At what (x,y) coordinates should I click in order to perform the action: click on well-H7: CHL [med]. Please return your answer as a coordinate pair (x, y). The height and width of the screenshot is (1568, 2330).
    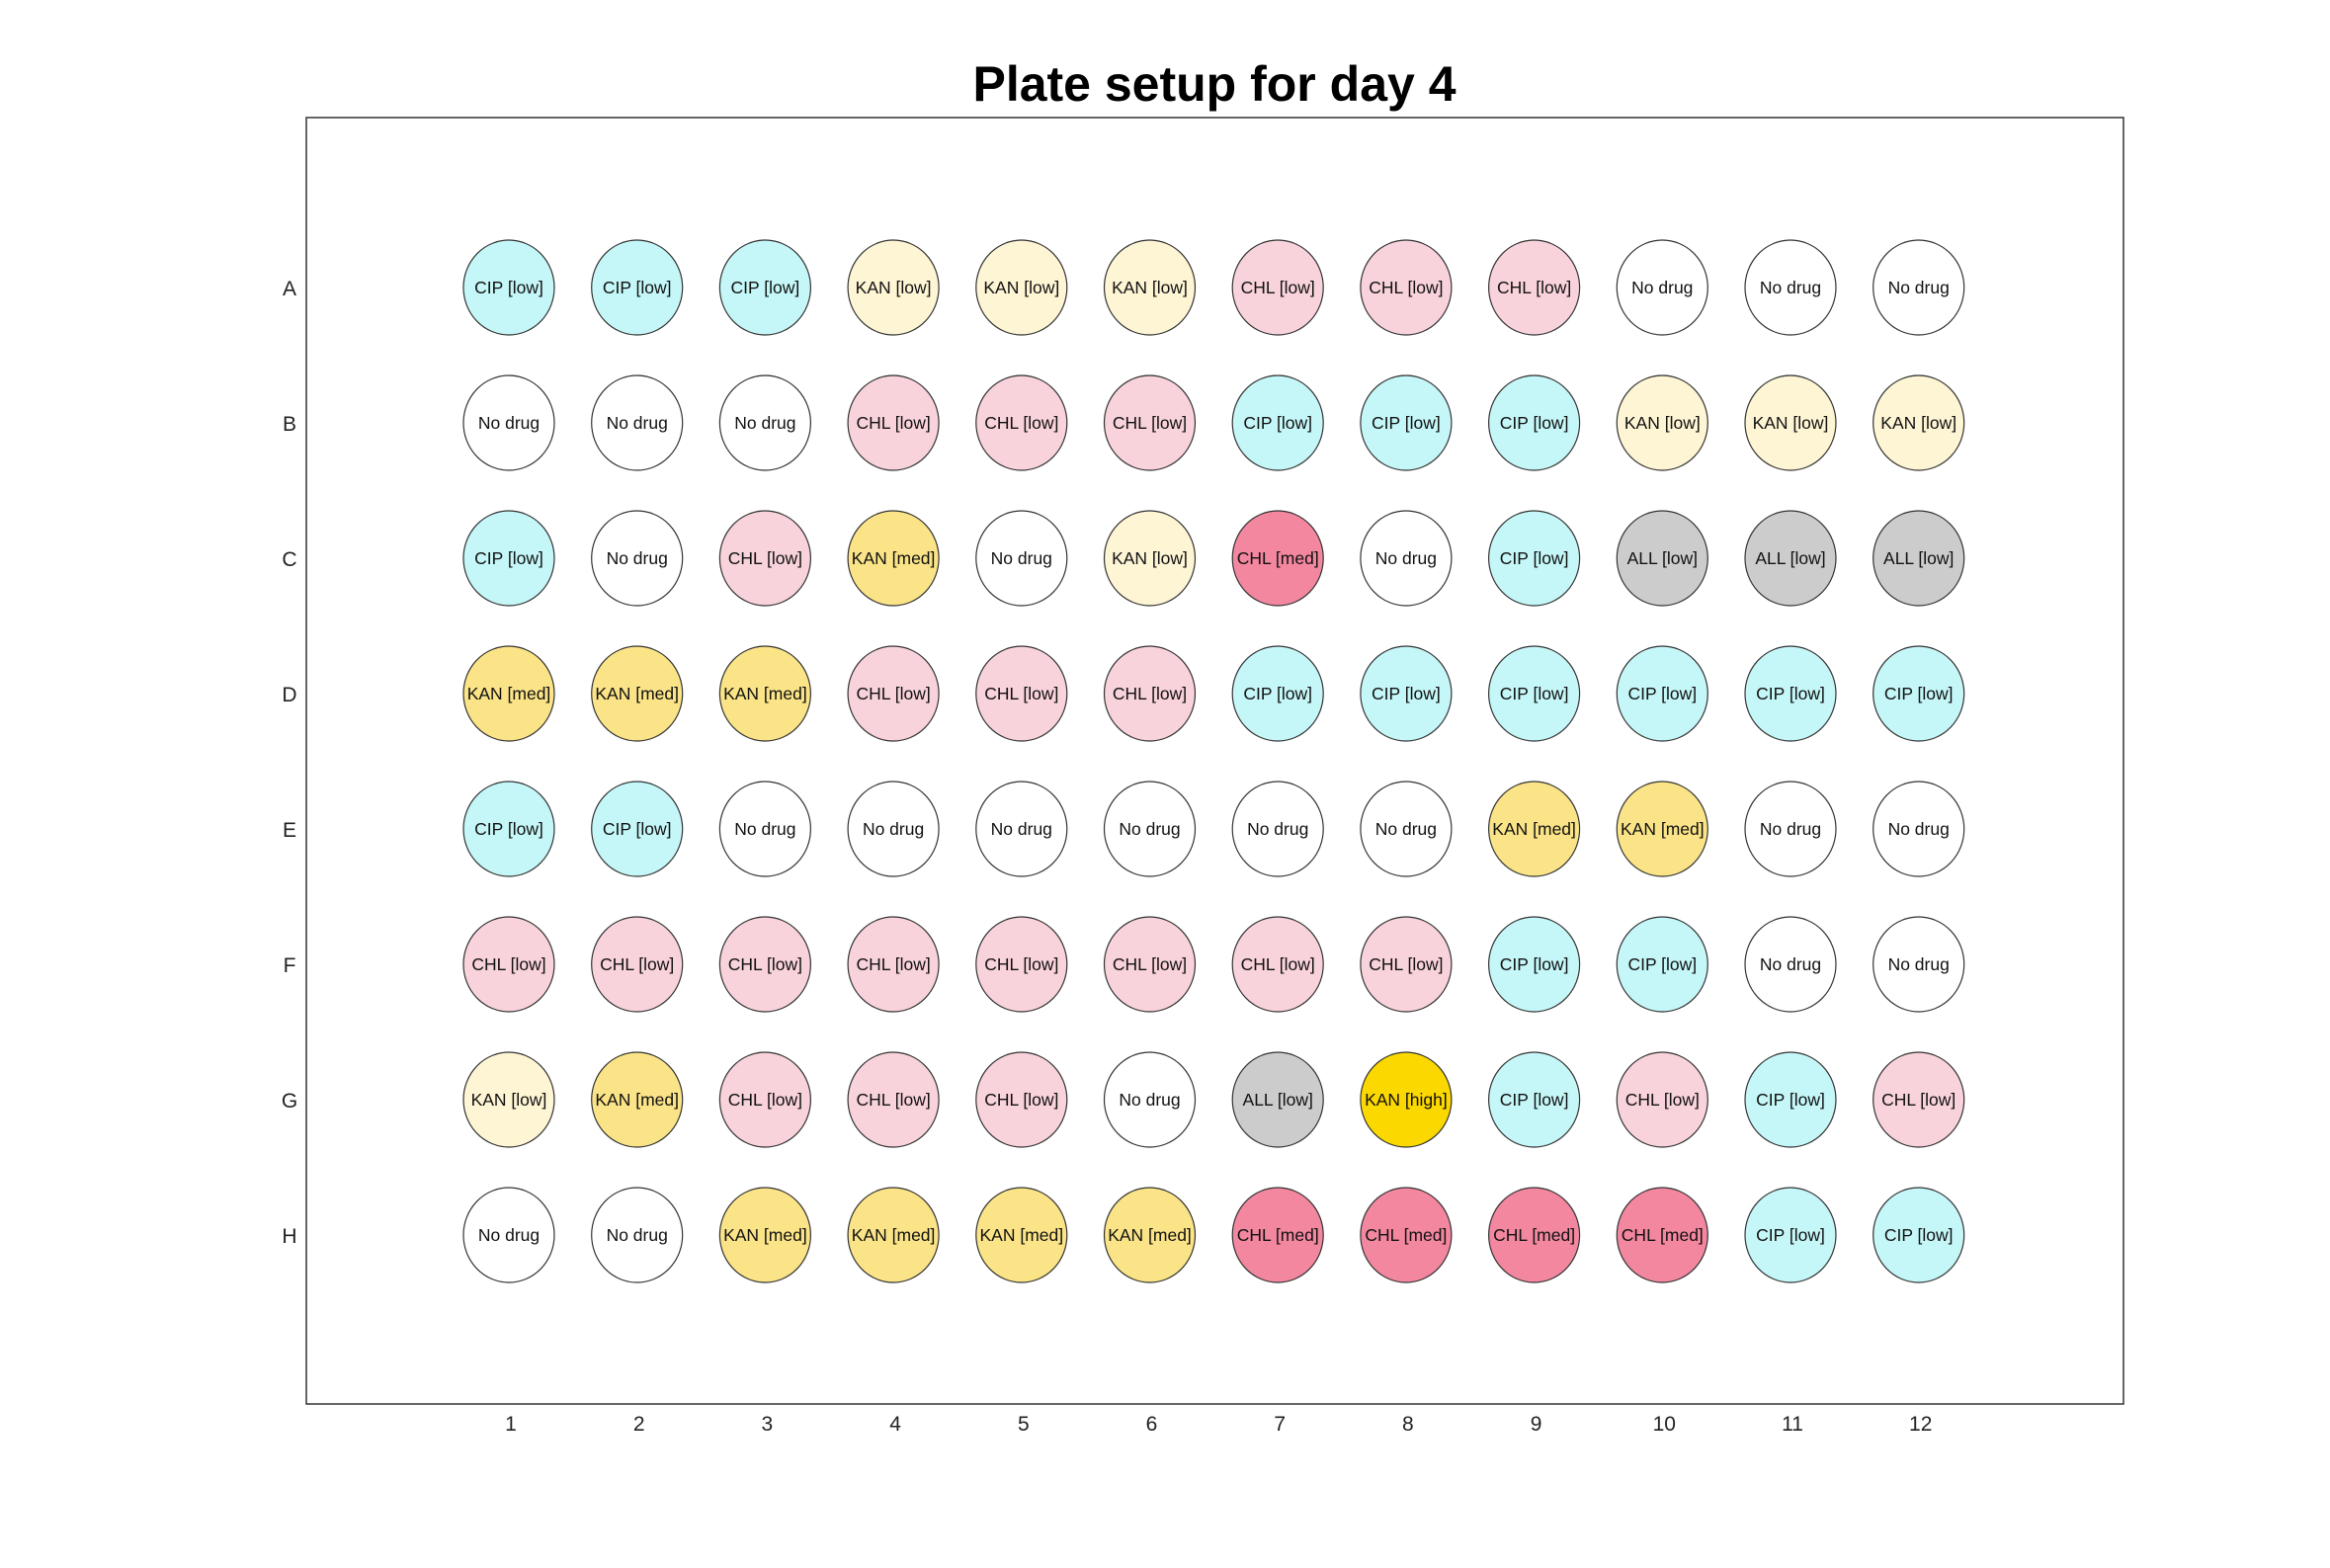
    Looking at the image, I should click on (1277, 1235).